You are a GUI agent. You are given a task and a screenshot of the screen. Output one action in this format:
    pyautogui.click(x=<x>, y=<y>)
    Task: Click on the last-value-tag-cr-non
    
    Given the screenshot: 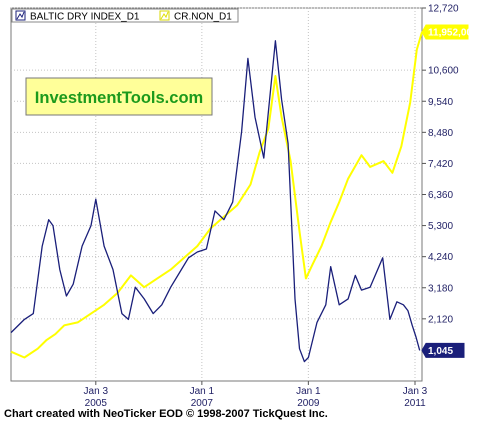 What is the action you would take?
    pyautogui.click(x=445, y=32)
    